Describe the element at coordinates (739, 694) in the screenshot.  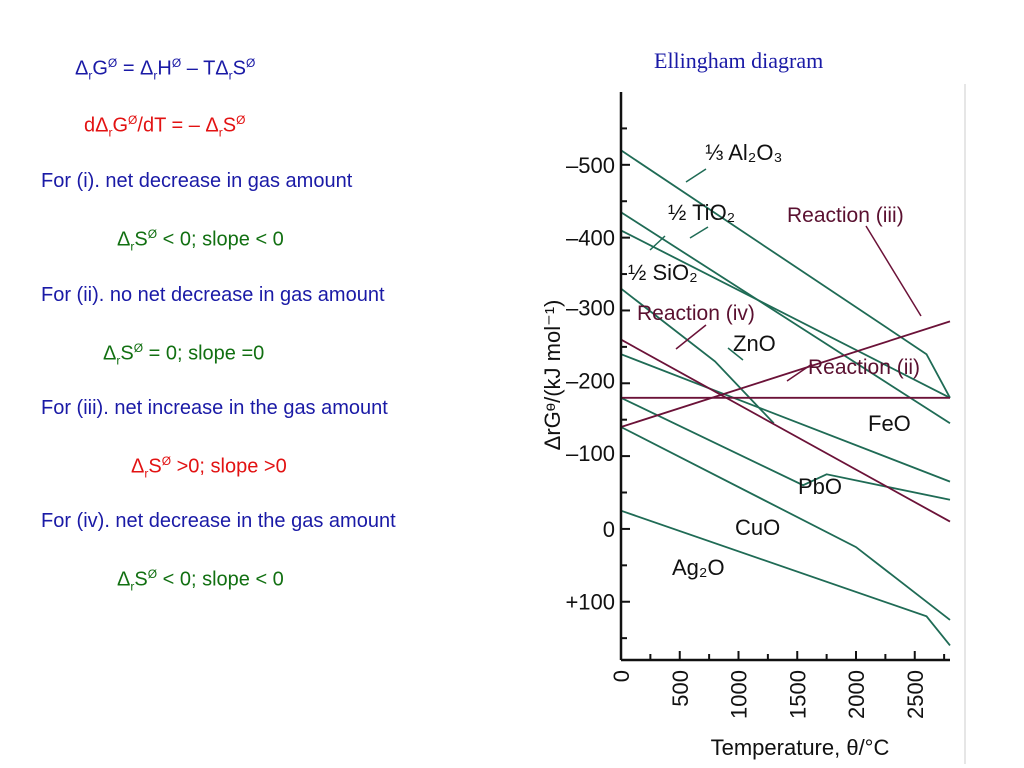
I see `x-tick-label: 1000` at that location.